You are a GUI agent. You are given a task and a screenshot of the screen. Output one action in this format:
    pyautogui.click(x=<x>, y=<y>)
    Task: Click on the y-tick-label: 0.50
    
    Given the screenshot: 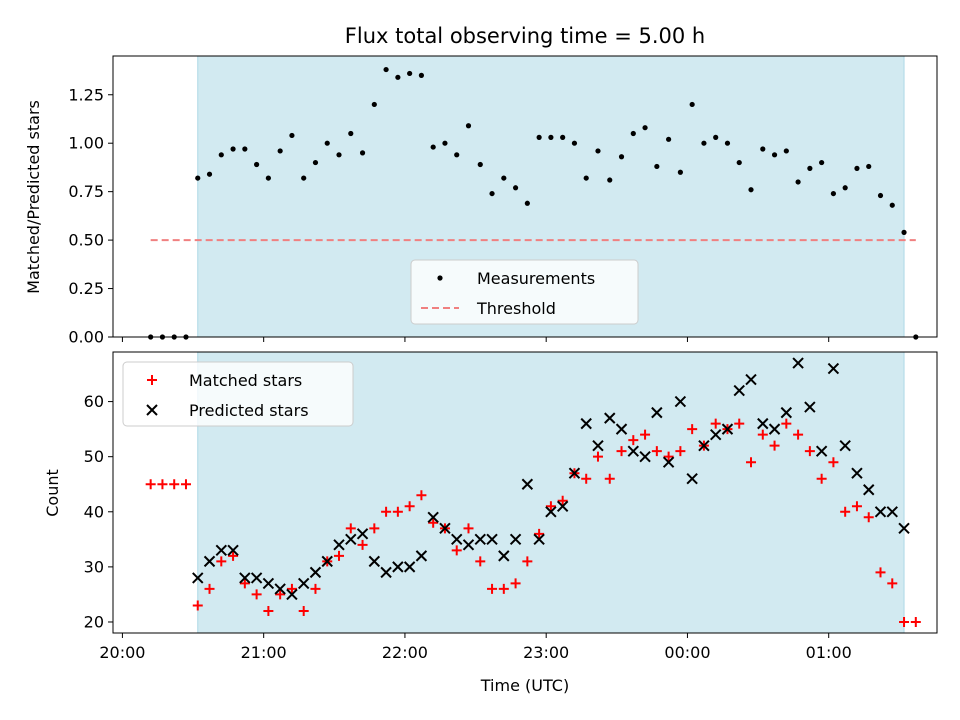 What is the action you would take?
    pyautogui.click(x=86, y=240)
    